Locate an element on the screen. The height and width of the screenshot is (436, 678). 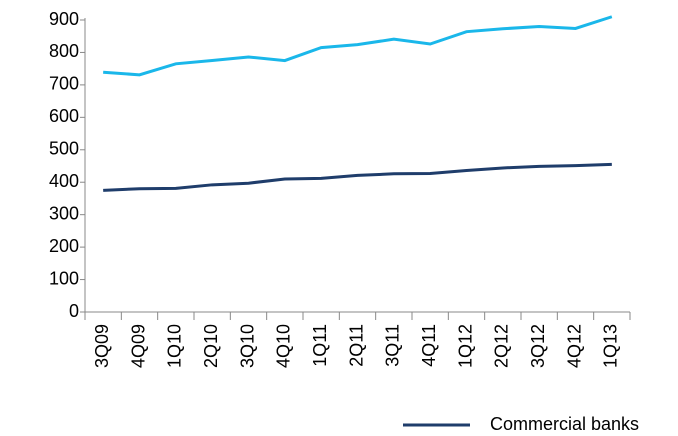
y-tick-label: 100 is located at coordinates (64, 278).